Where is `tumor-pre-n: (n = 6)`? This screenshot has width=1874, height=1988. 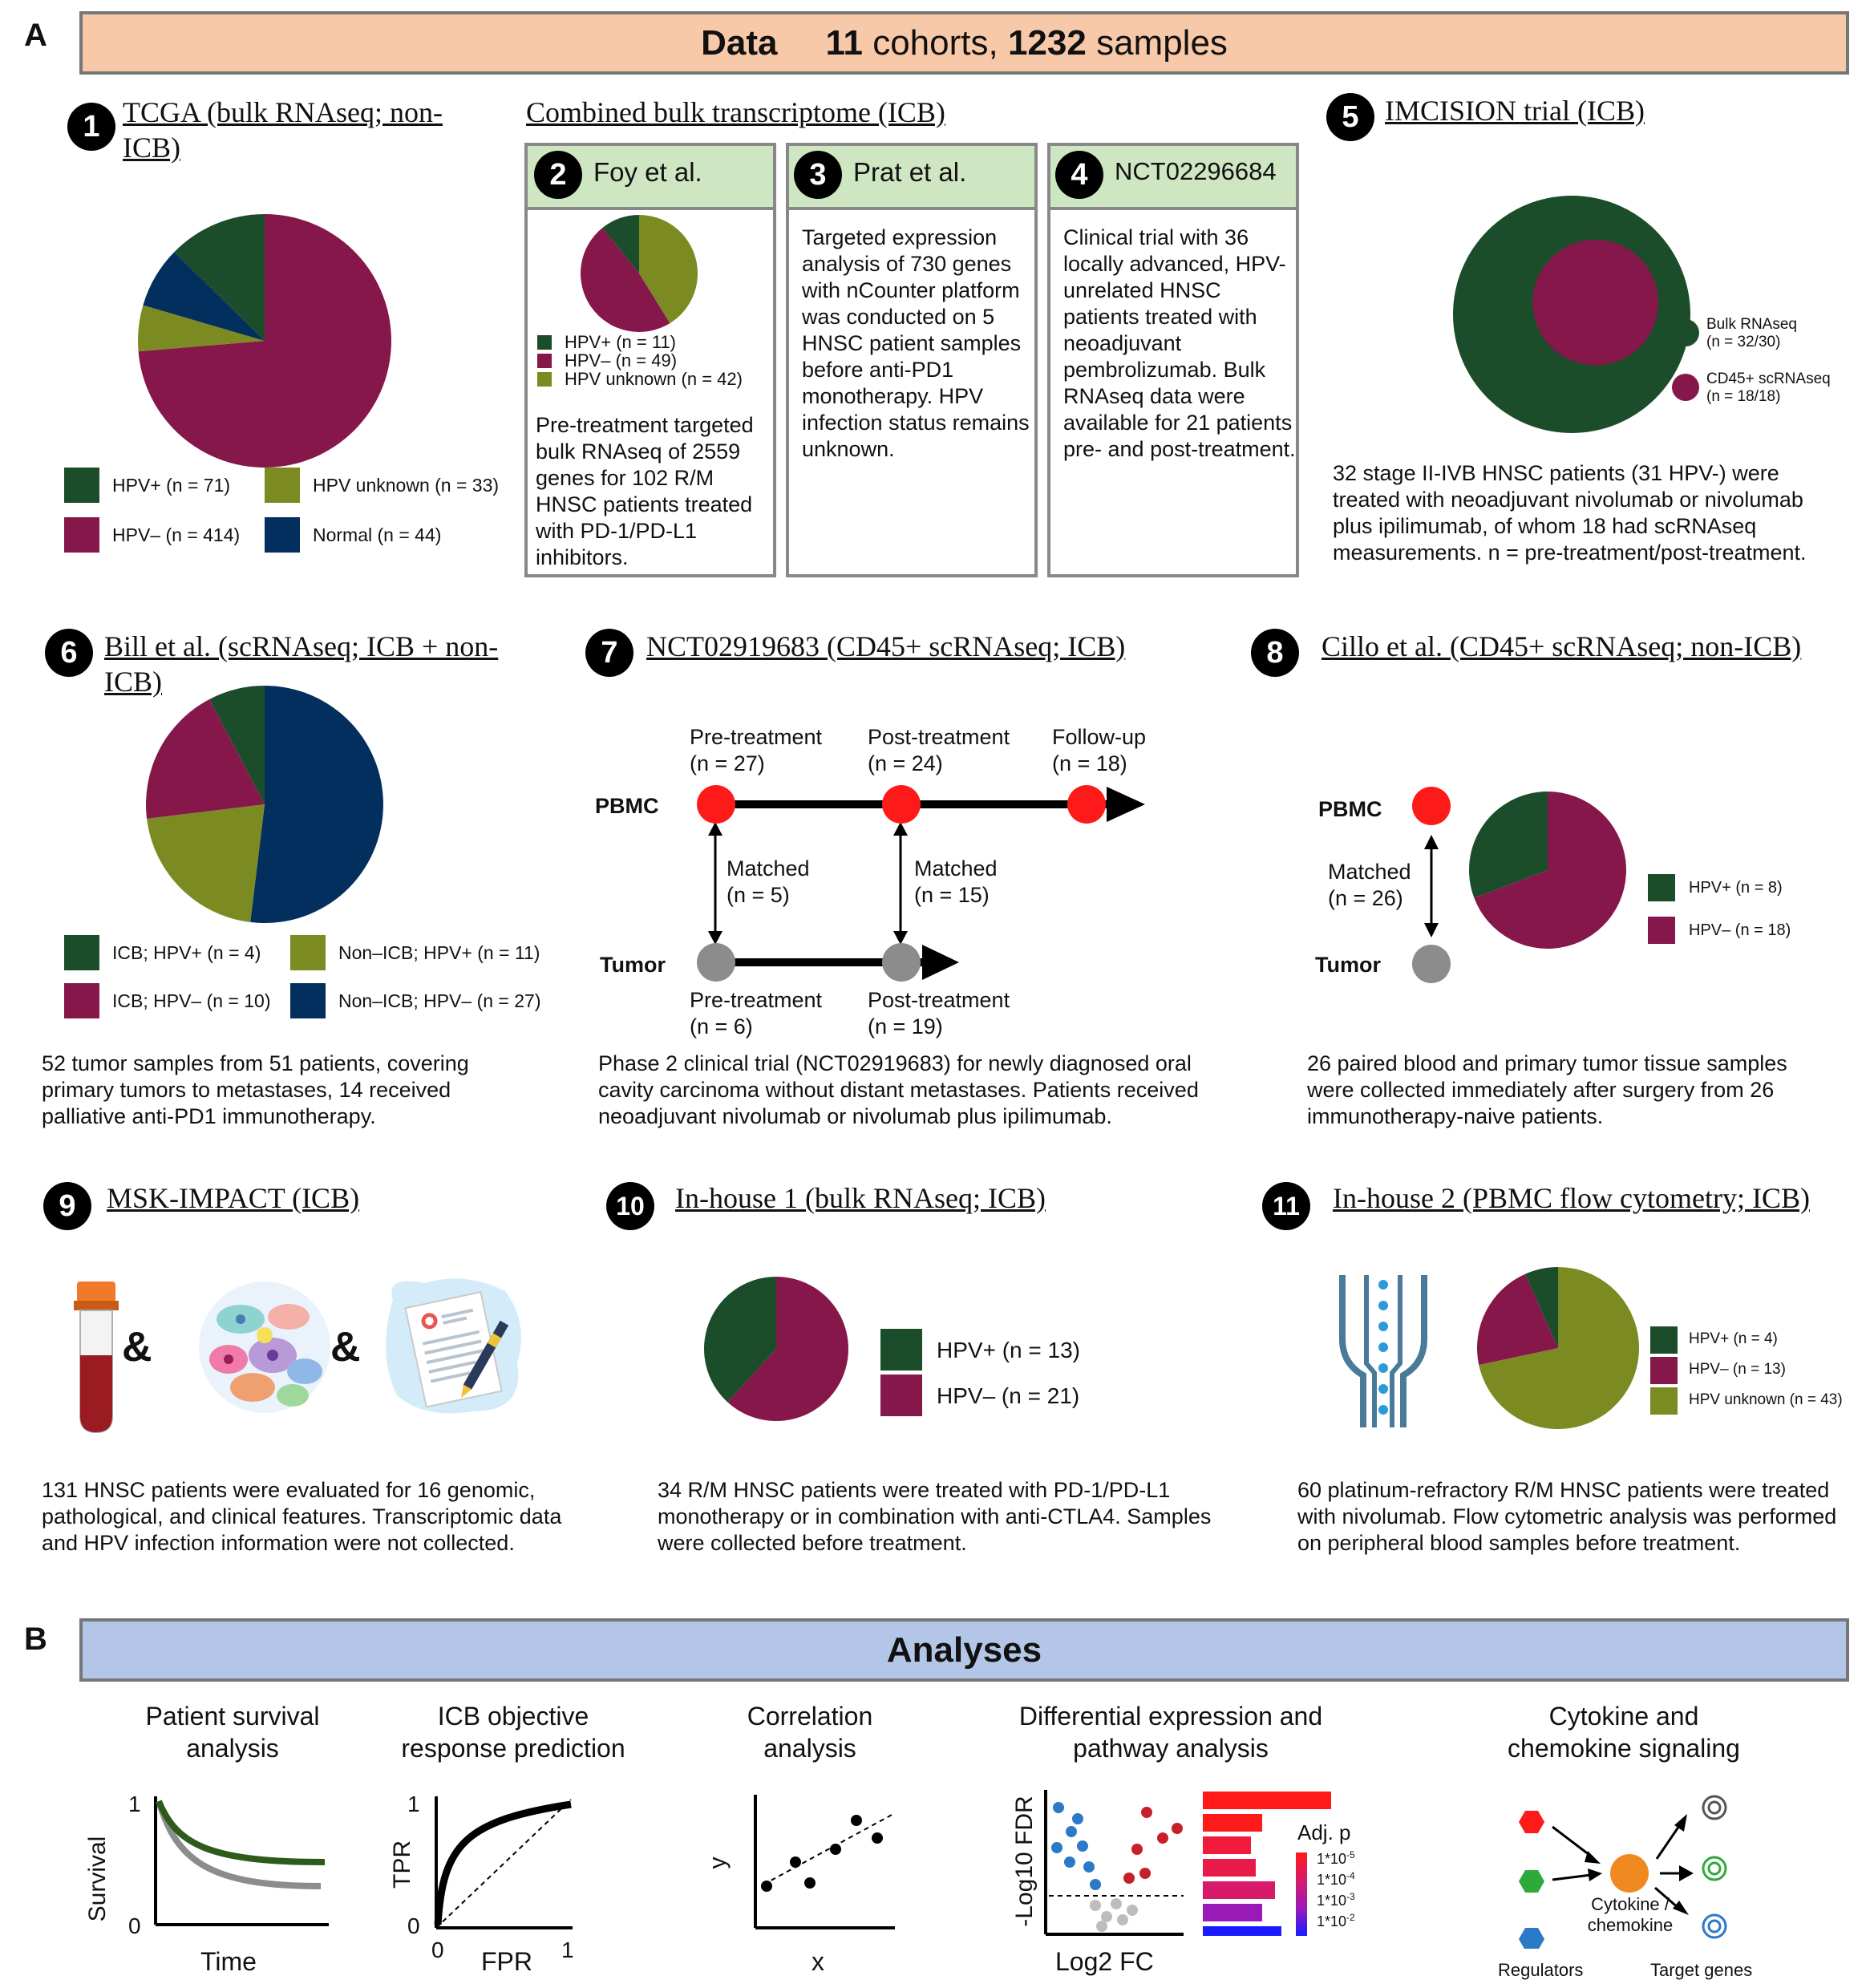
tumor-pre-n: (n = 6) is located at coordinates (721, 1026).